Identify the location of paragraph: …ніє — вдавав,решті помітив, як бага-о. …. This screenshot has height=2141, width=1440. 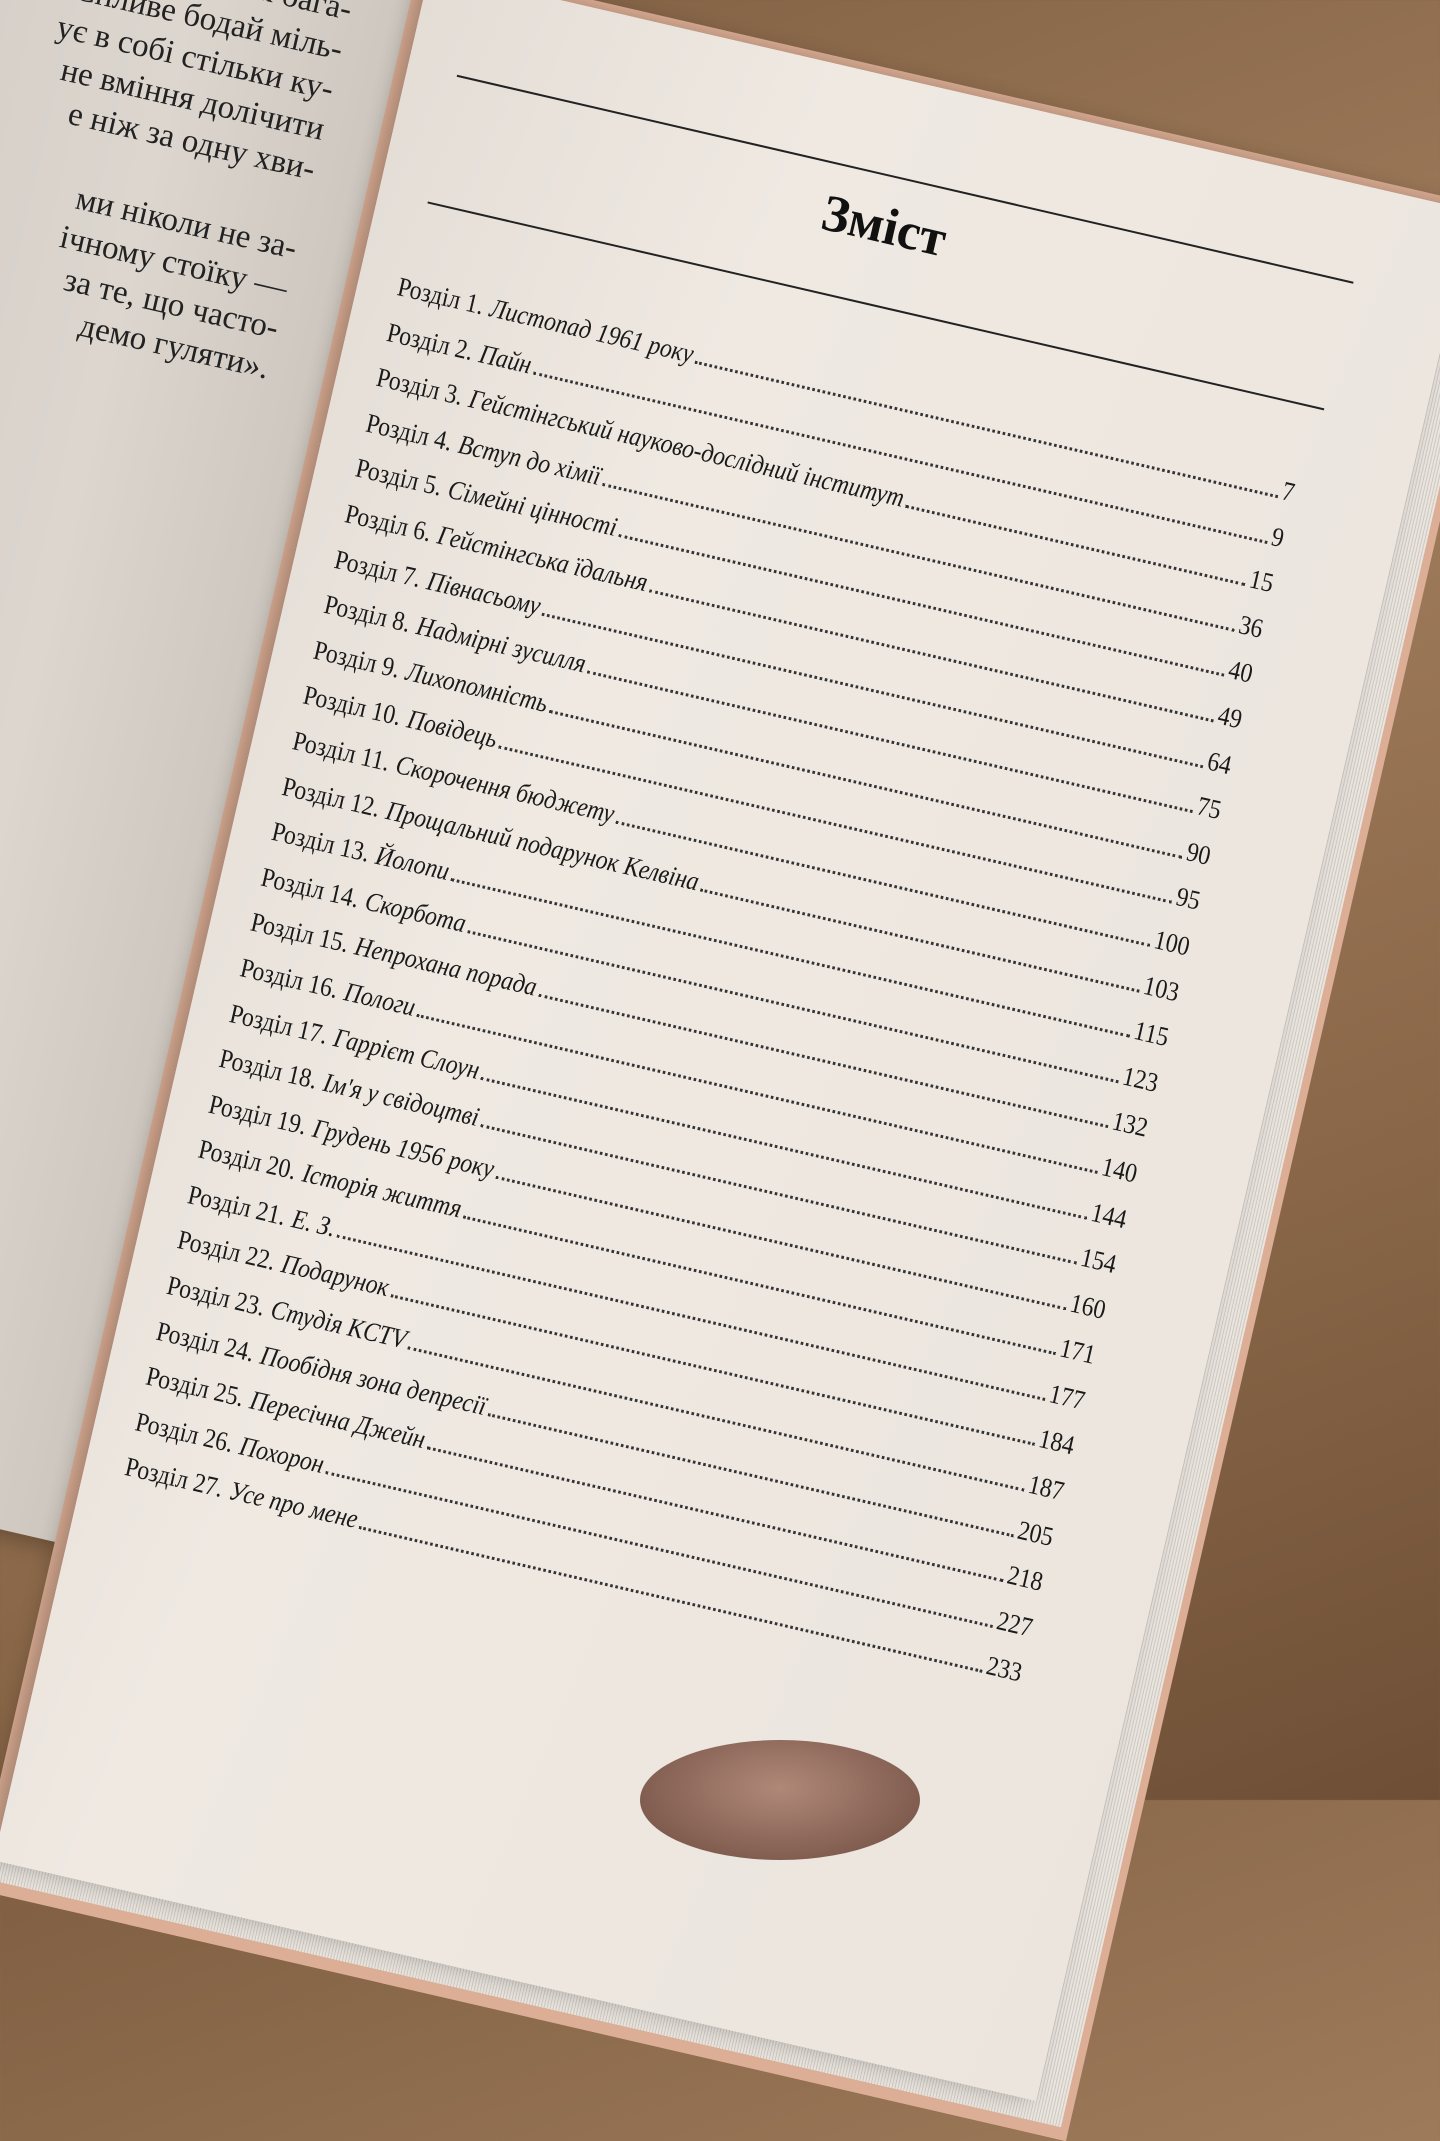
(182, 95).